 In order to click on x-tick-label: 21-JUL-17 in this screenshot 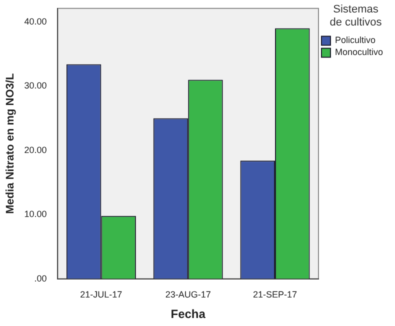, I will do `click(101, 295)`.